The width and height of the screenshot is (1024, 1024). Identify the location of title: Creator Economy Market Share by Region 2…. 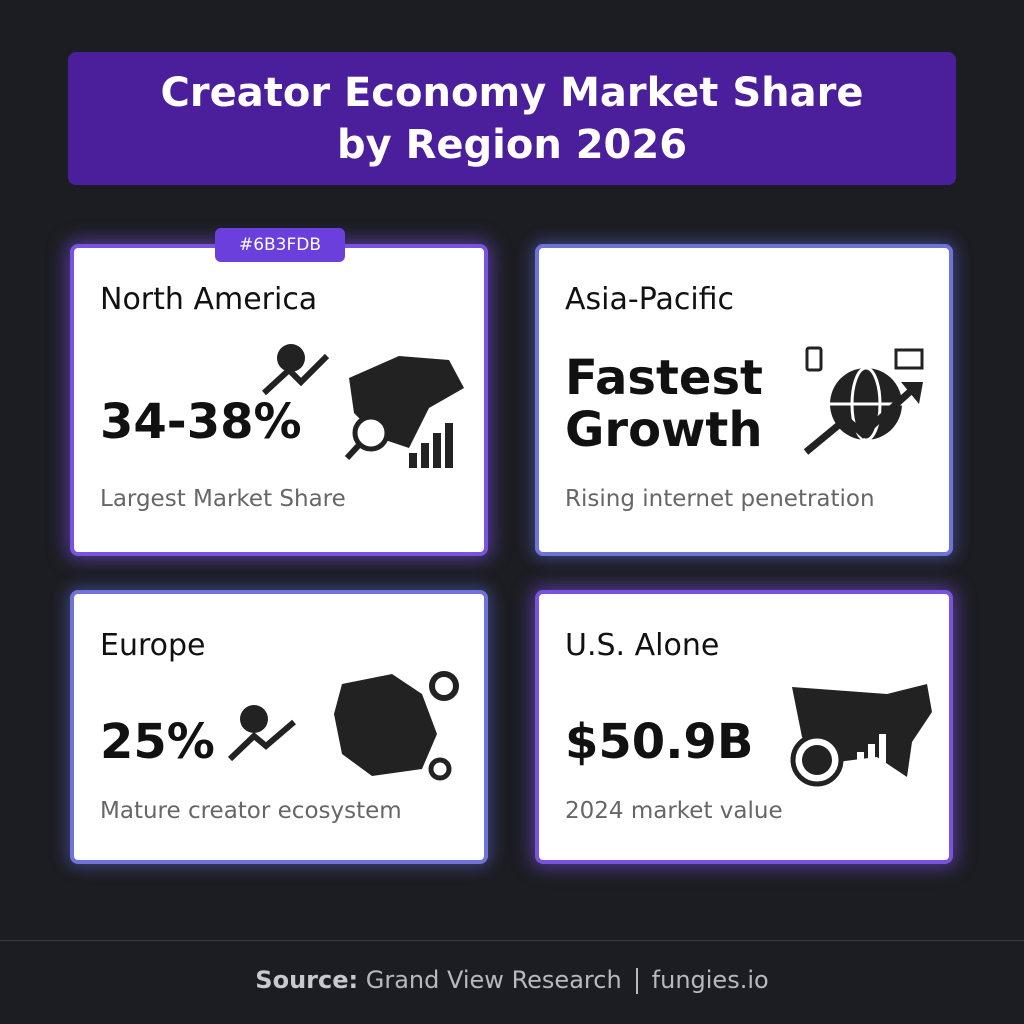
(512, 118).